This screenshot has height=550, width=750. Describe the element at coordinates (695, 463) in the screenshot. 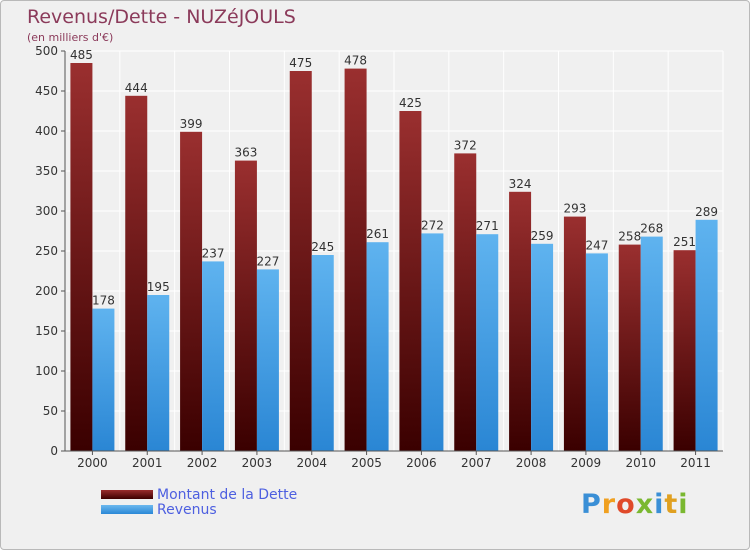

I see `x-tick-label: 2011` at that location.